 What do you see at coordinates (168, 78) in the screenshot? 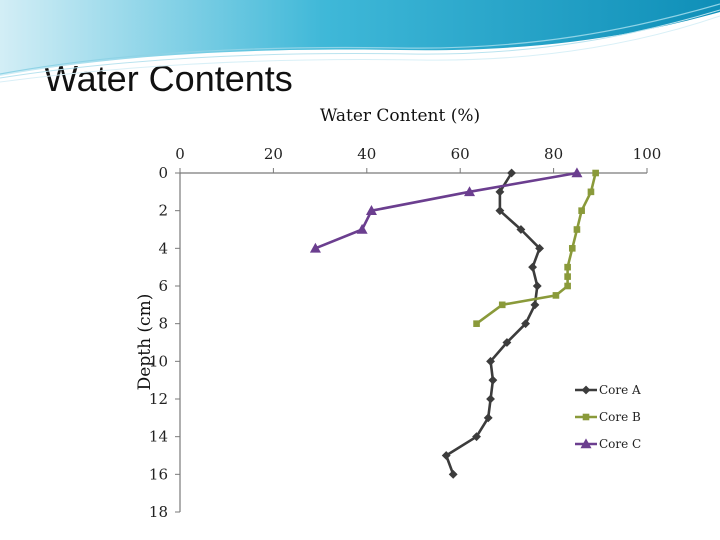
I see `slide-title: Water Contents` at bounding box center [168, 78].